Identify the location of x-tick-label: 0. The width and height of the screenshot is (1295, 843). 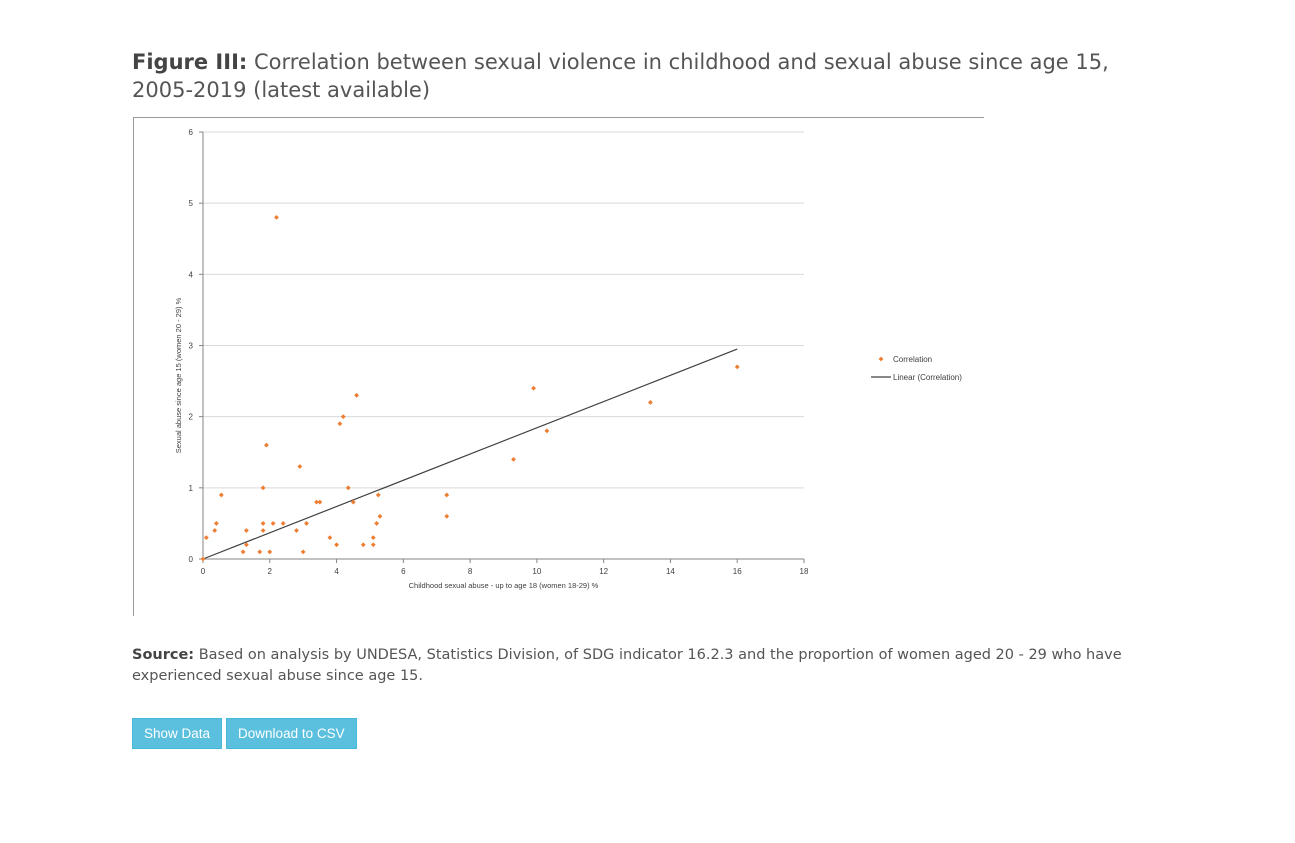
(203, 571).